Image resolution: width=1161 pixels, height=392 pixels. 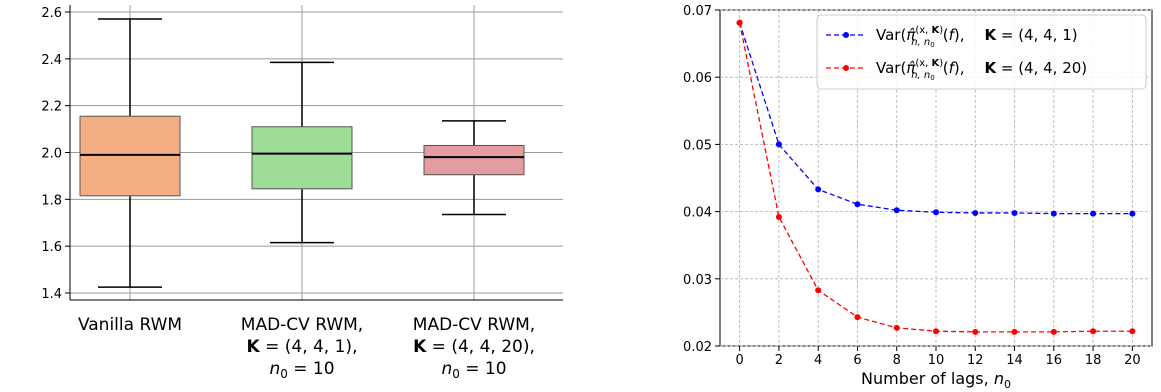 What do you see at coordinates (818, 360) in the screenshot?
I see `x-tick-label: 4` at bounding box center [818, 360].